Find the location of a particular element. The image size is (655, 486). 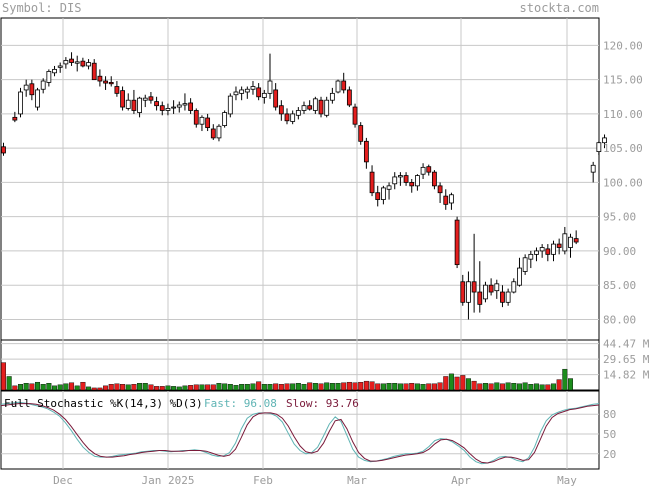

volume-panel-frame is located at coordinates (300, 365).